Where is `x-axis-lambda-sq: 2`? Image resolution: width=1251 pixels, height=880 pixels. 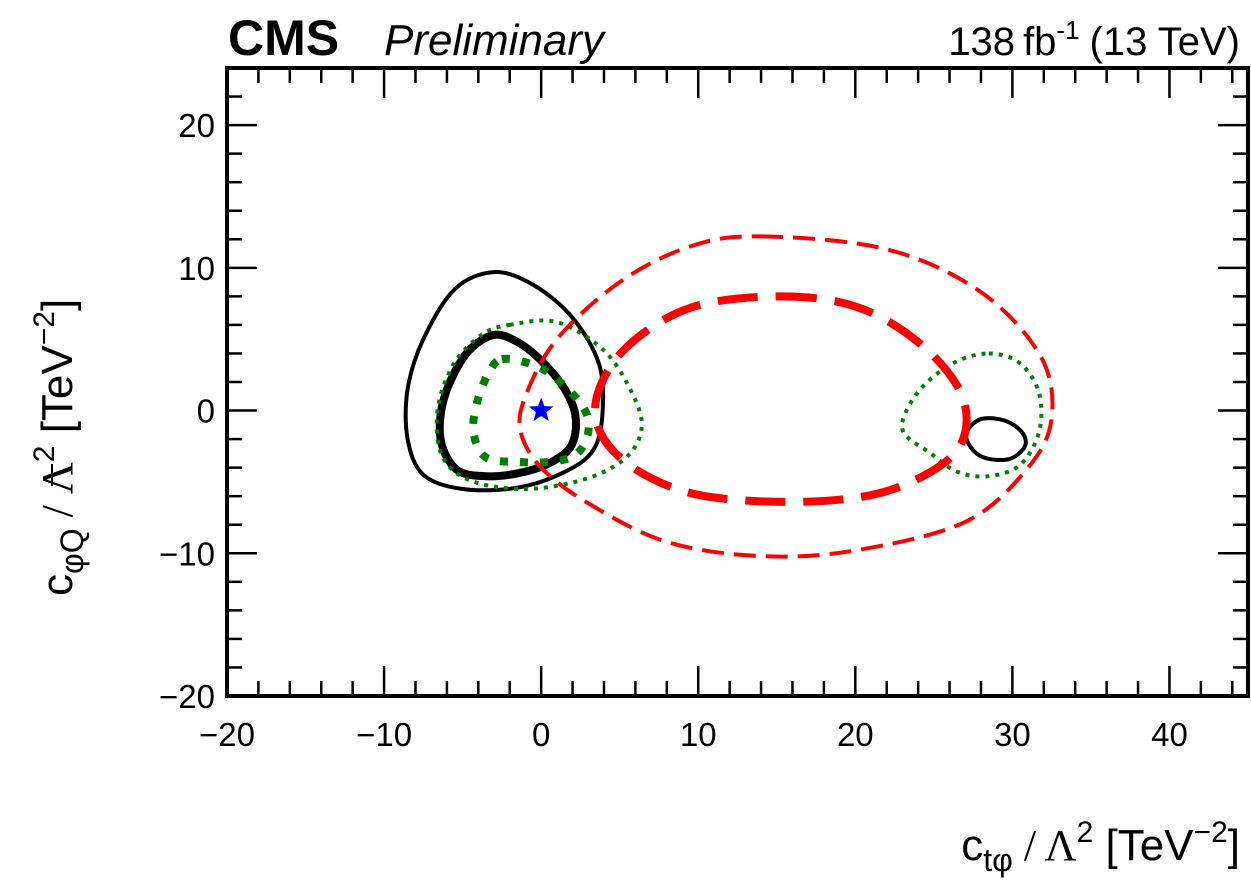
x-axis-lambda-sq: 2 is located at coordinates (1085, 832).